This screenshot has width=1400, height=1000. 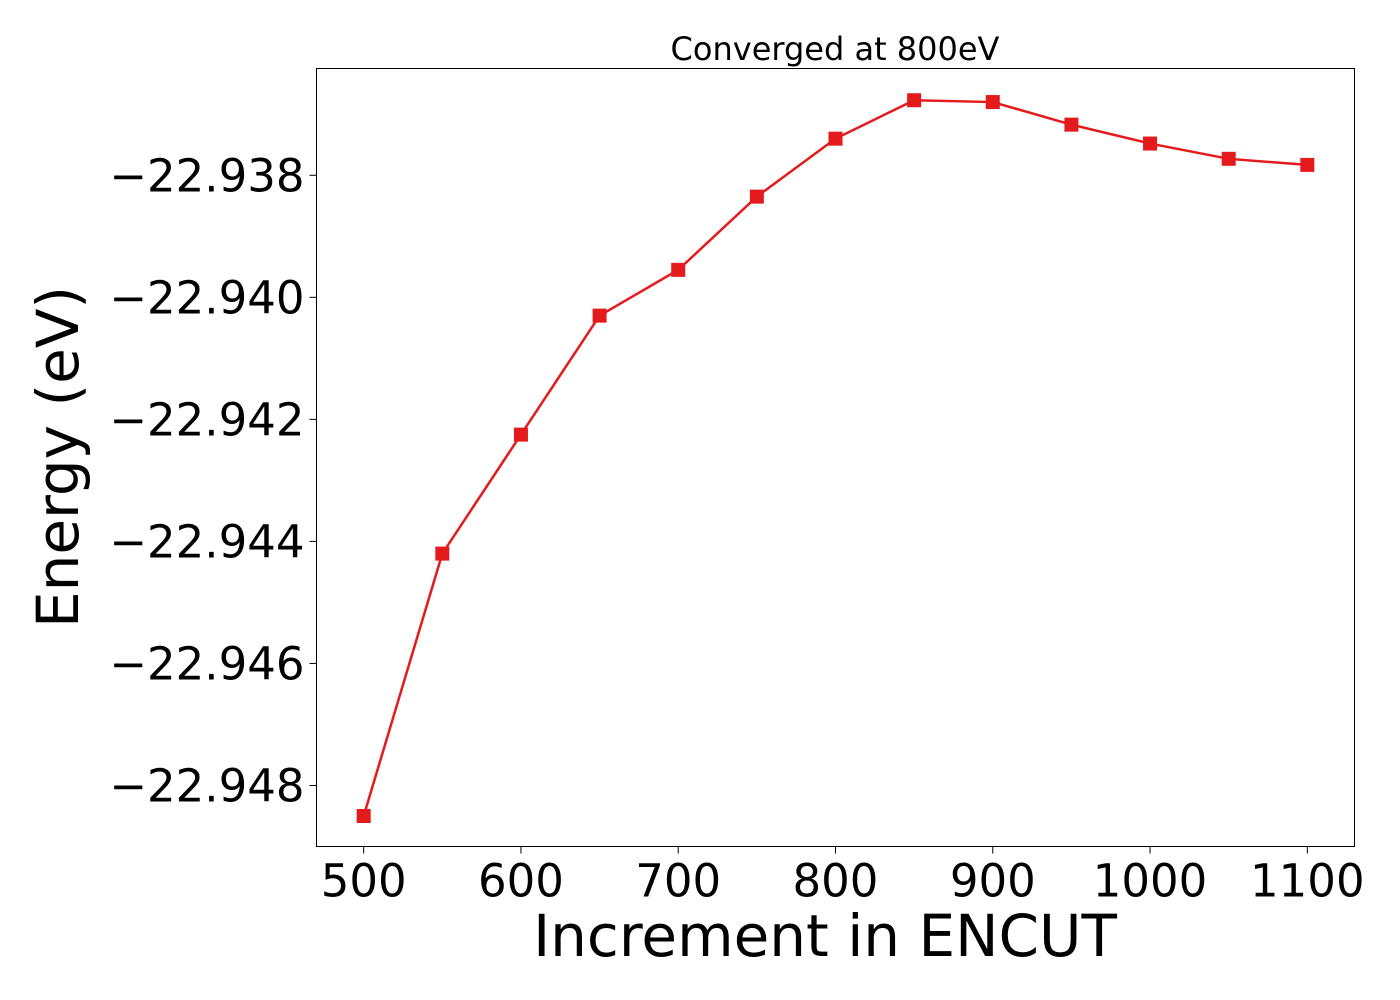 I want to click on x-tick-label: 600, so click(x=521, y=881).